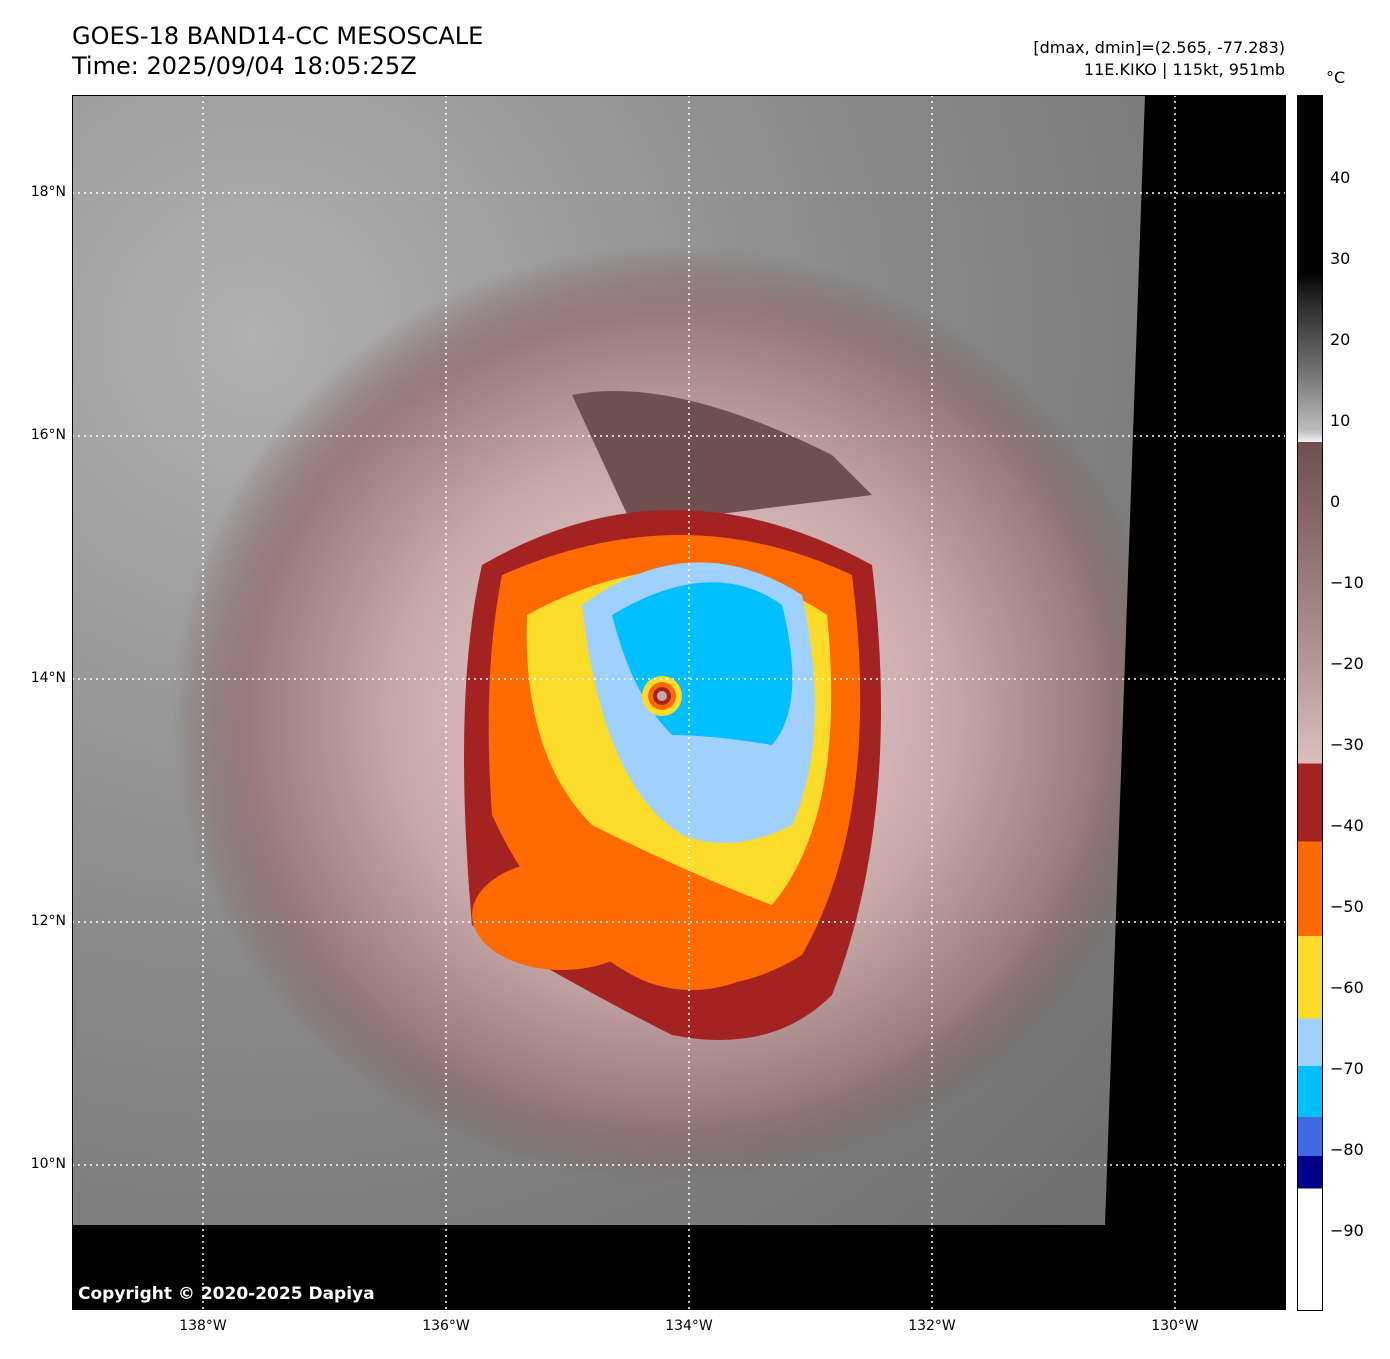 This screenshot has height=1359, width=1390. Describe the element at coordinates (1347, 744) in the screenshot. I see `colorbar-tick: −30` at that location.